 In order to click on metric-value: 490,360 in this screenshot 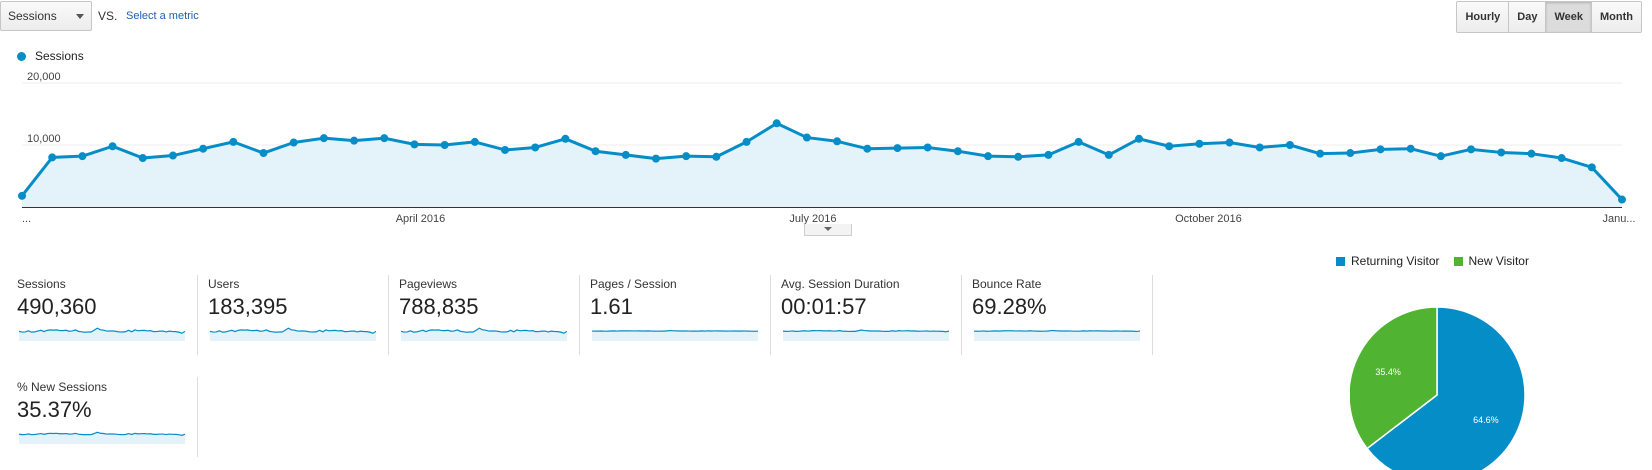, I will do `click(57, 306)`.